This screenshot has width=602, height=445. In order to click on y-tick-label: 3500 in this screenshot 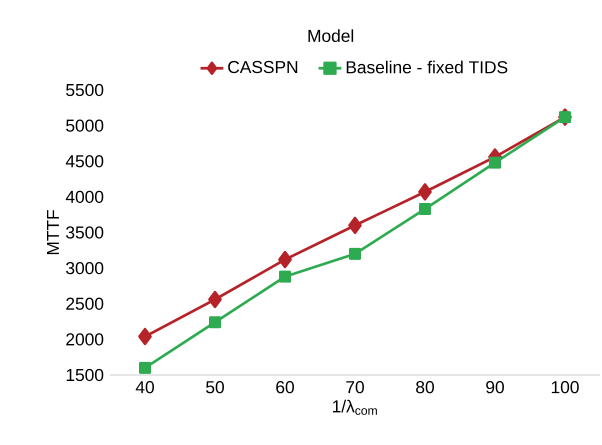, I will do `click(85, 232)`.